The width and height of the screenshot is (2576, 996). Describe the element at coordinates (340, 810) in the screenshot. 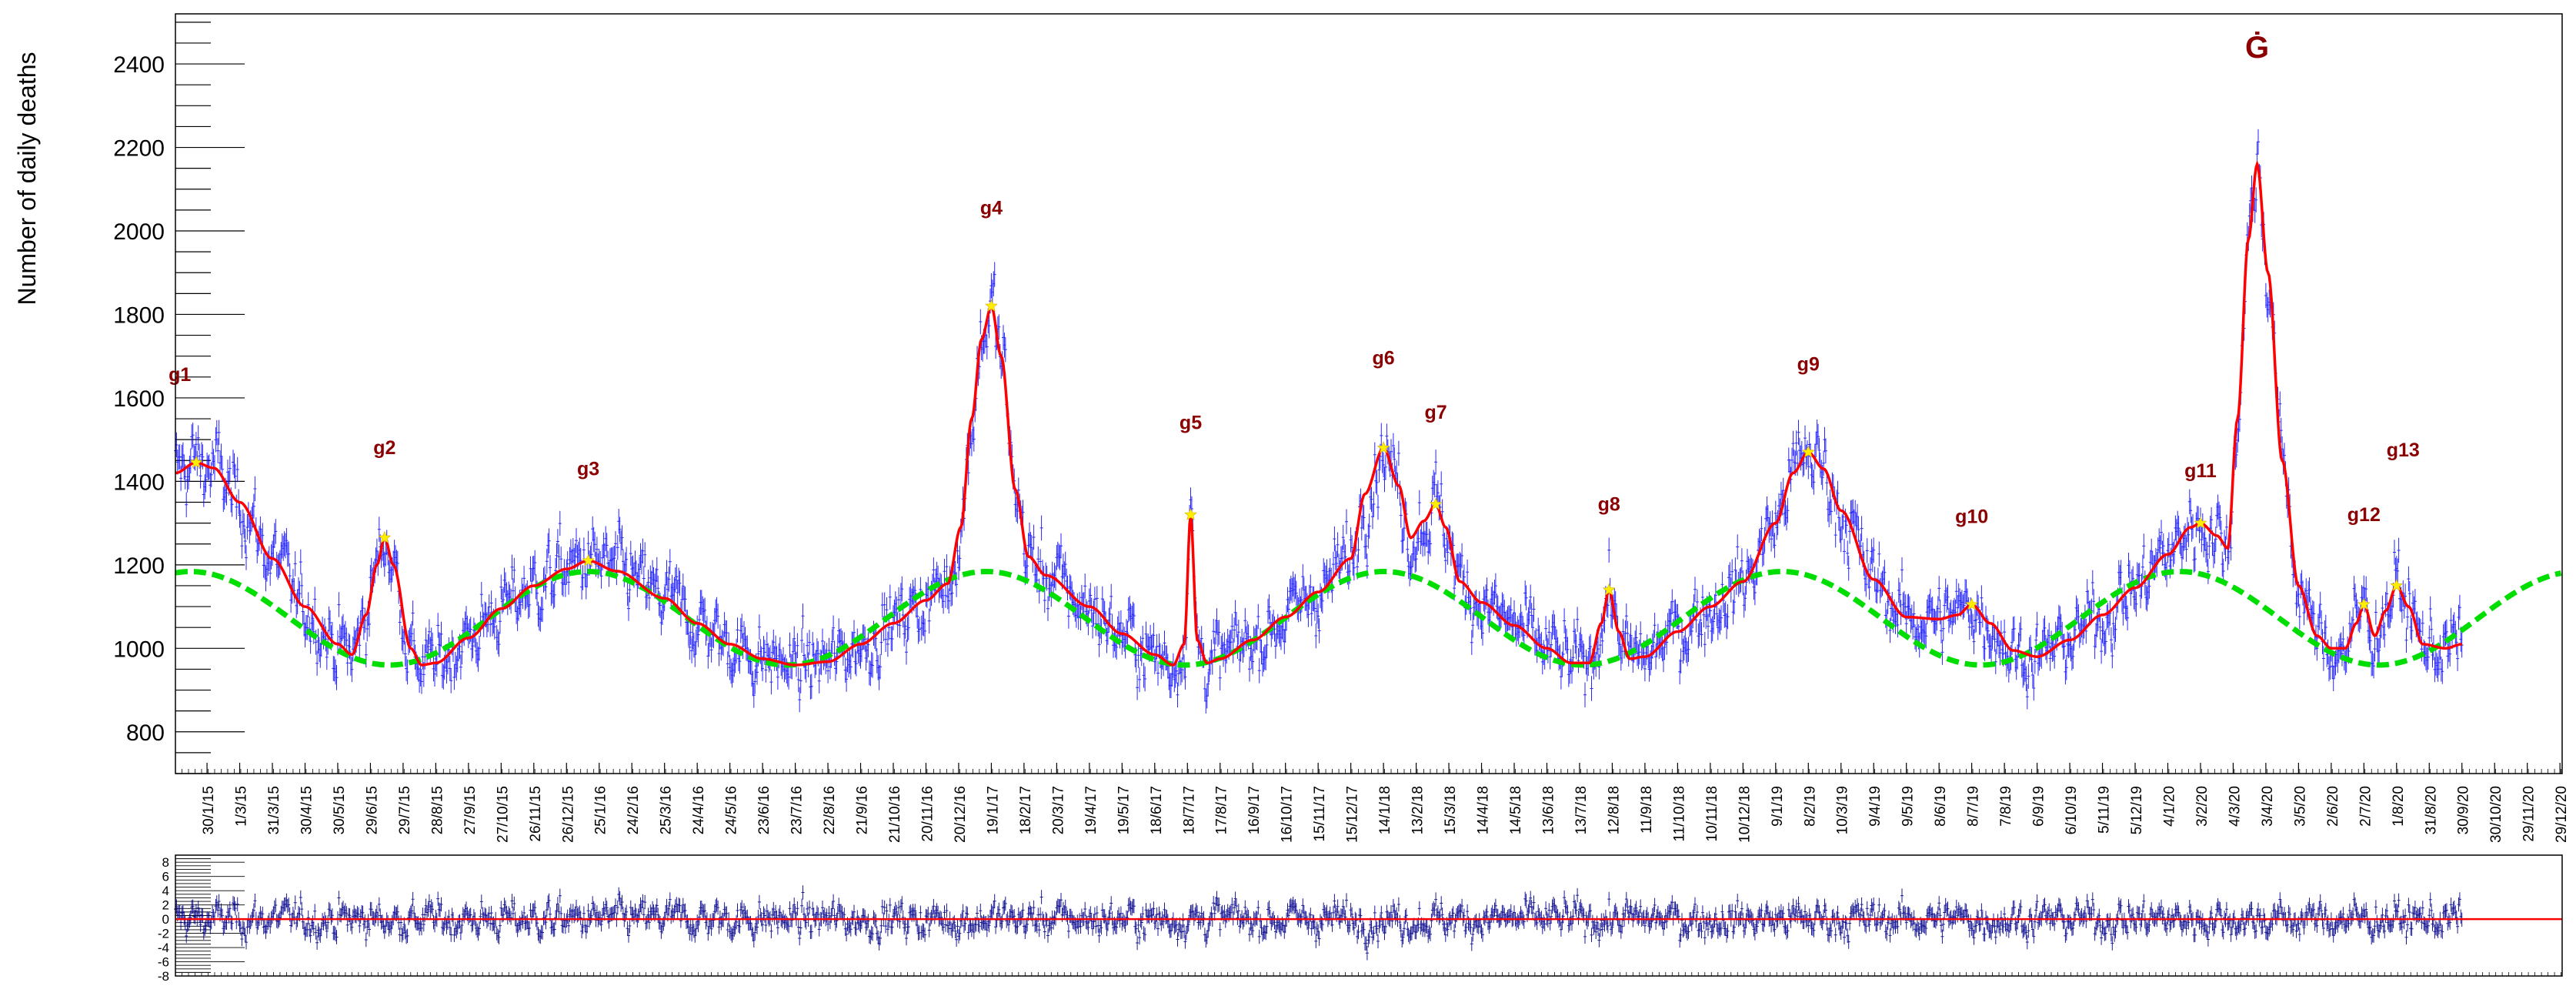

I see `x-tick-label: 30/5/15` at that location.